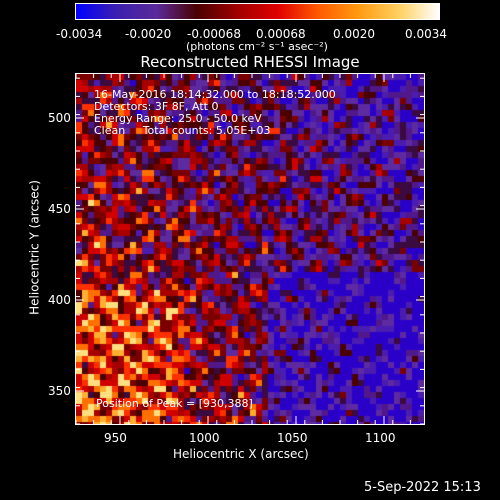  I want to click on info-date: 16-May-2016 18:14:32.000 to 18:18:52.000, so click(215, 94).